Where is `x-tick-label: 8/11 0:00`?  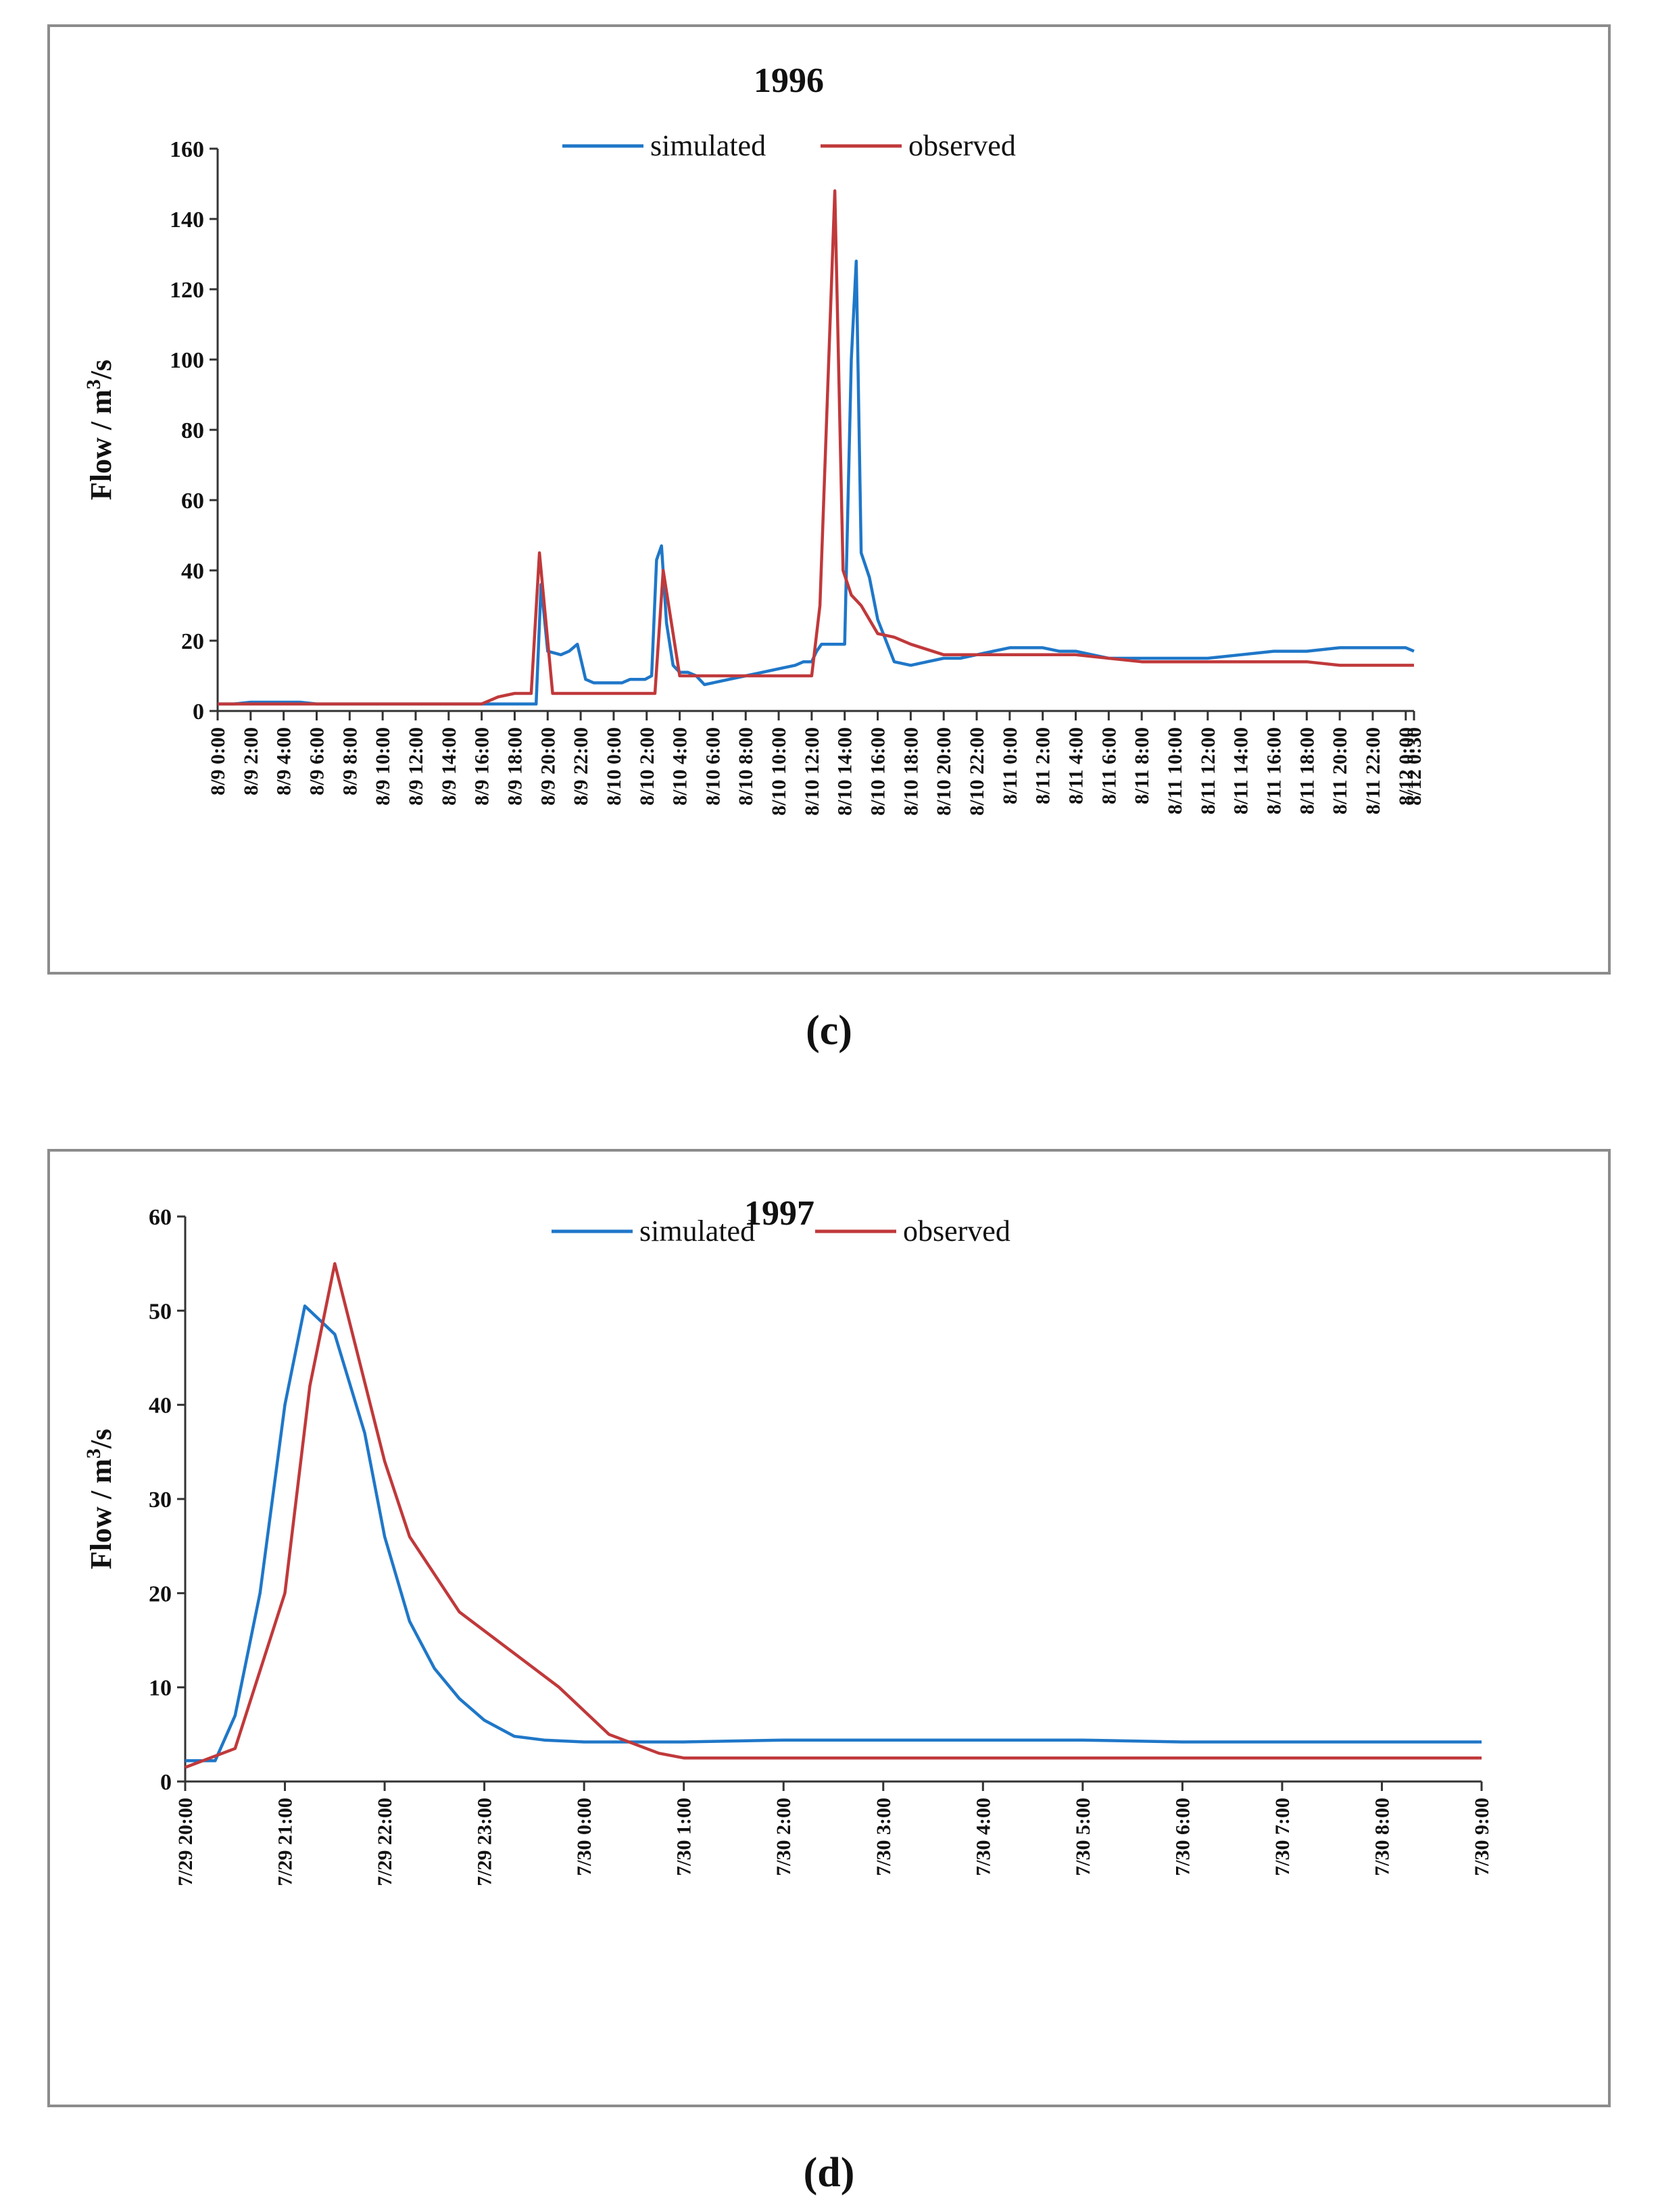 x-tick-label: 8/11 0:00 is located at coordinates (1010, 765).